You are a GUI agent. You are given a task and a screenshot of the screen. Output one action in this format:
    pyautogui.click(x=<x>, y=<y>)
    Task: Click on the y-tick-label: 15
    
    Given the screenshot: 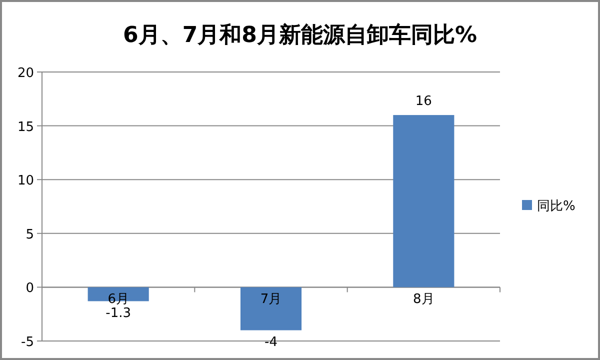 What is the action you would take?
    pyautogui.click(x=25, y=127)
    